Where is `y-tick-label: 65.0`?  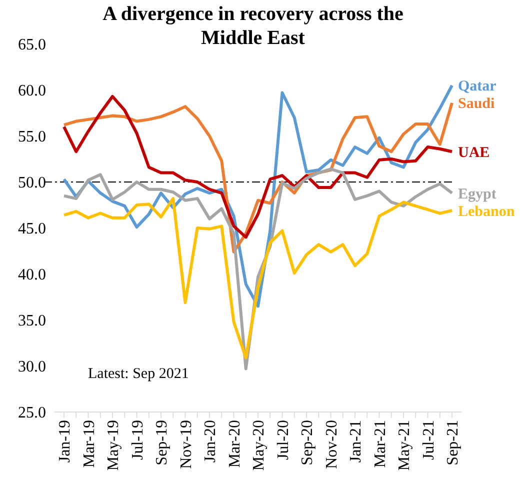 y-tick-label: 65.0 is located at coordinates (32, 45).